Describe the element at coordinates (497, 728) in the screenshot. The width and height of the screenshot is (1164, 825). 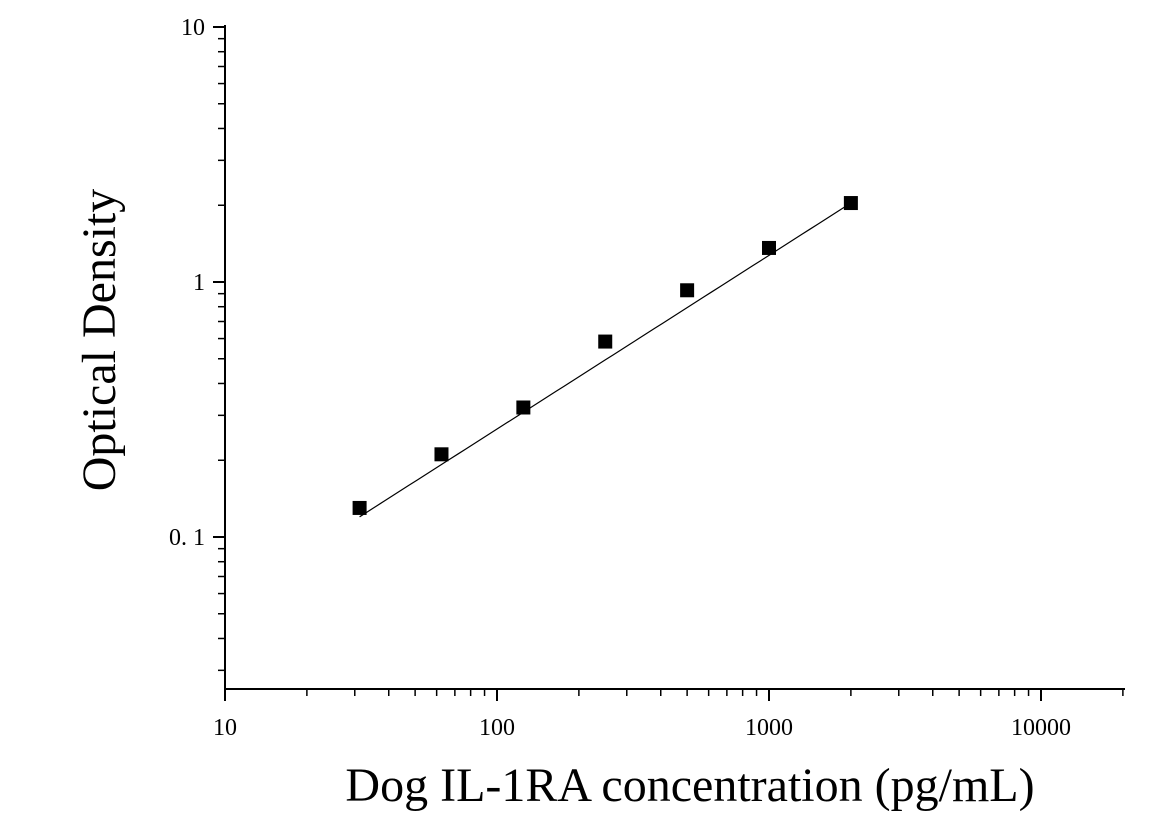
I see `x-tick-label: 100` at that location.